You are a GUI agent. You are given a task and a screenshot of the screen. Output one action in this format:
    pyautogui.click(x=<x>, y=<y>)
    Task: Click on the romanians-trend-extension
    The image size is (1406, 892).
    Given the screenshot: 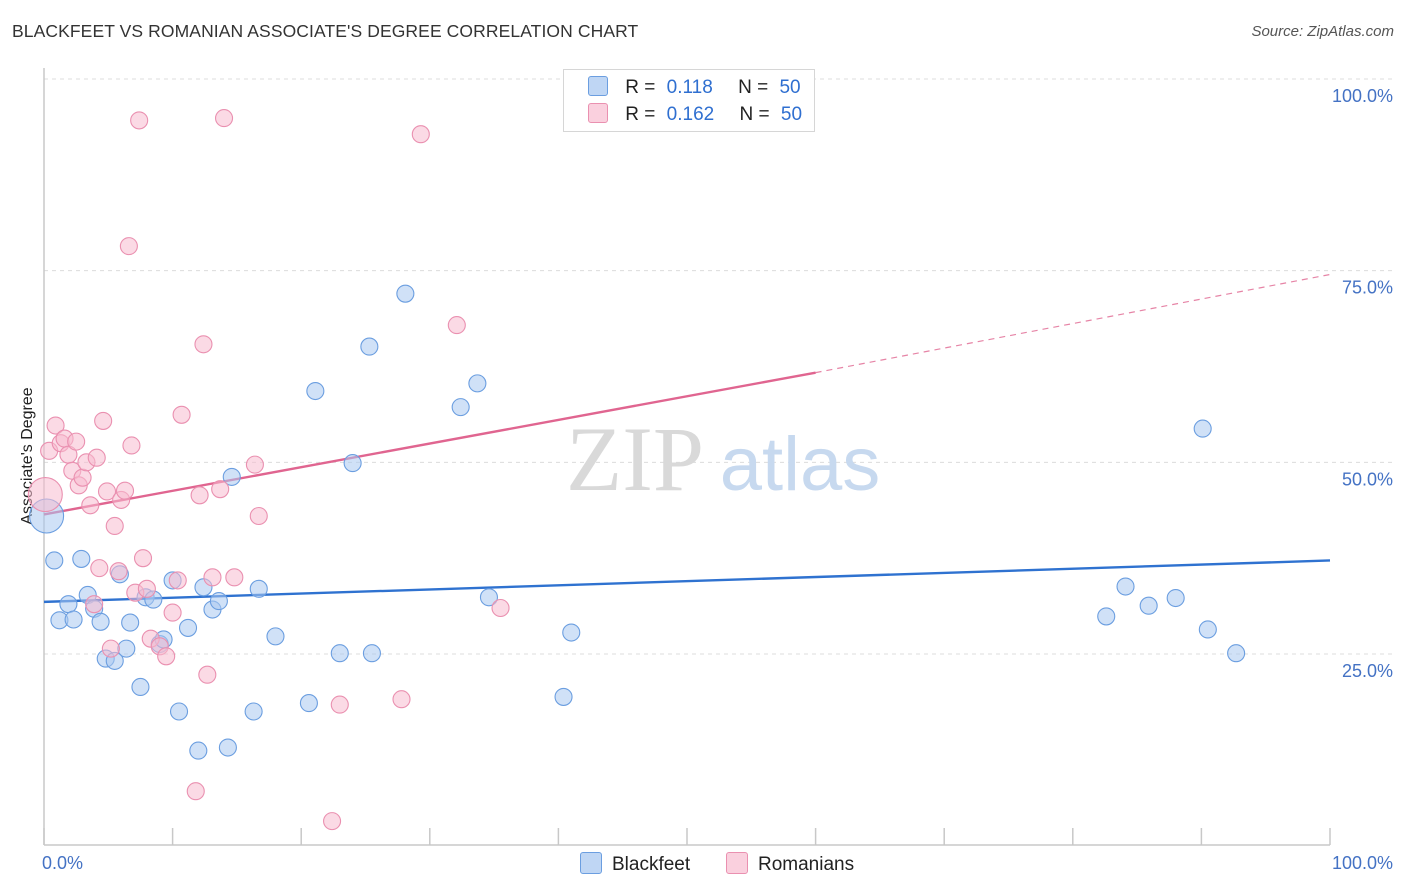 What is the action you would take?
    pyautogui.click(x=1073, y=323)
    